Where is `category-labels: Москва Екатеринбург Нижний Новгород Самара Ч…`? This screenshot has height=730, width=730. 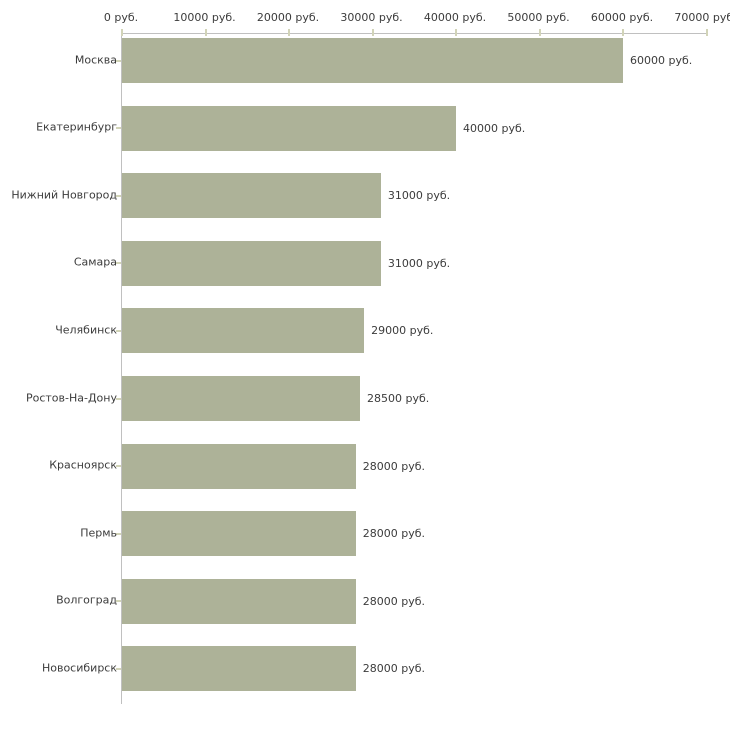 category-labels: Москва Екатеринбург Нижний Новгород Самара Ч… is located at coordinates (58, 368).